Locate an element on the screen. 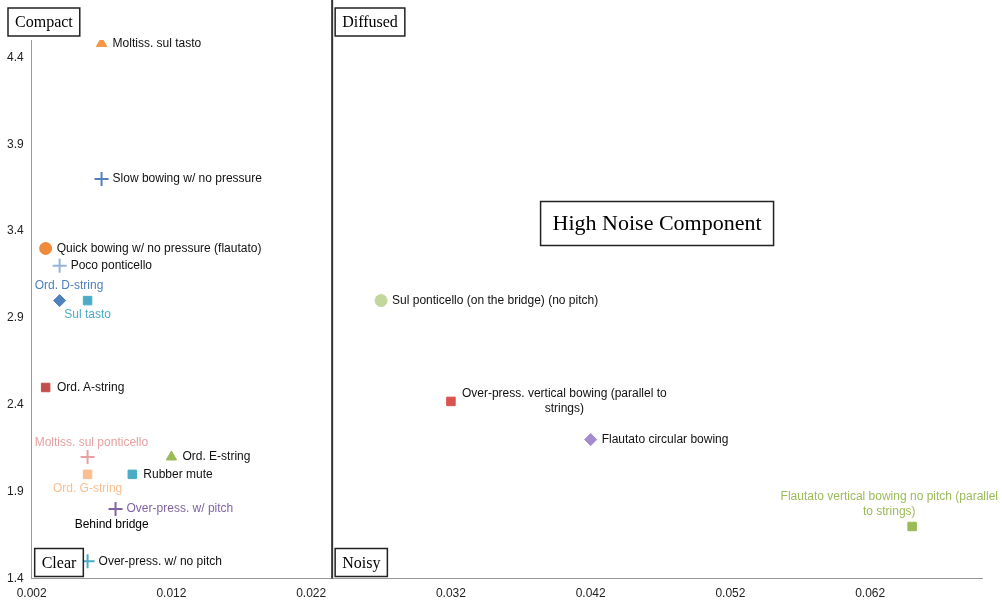 This screenshot has width=1002, height=608. series-label: Sul ponticello (on the bridge) (no pitch) is located at coordinates (495, 299).